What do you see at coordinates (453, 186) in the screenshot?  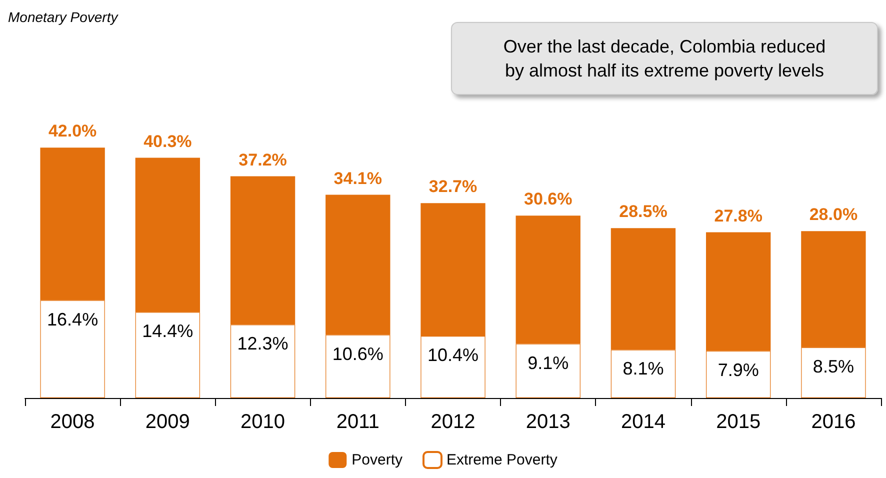 I see `total-label: 32.7%` at bounding box center [453, 186].